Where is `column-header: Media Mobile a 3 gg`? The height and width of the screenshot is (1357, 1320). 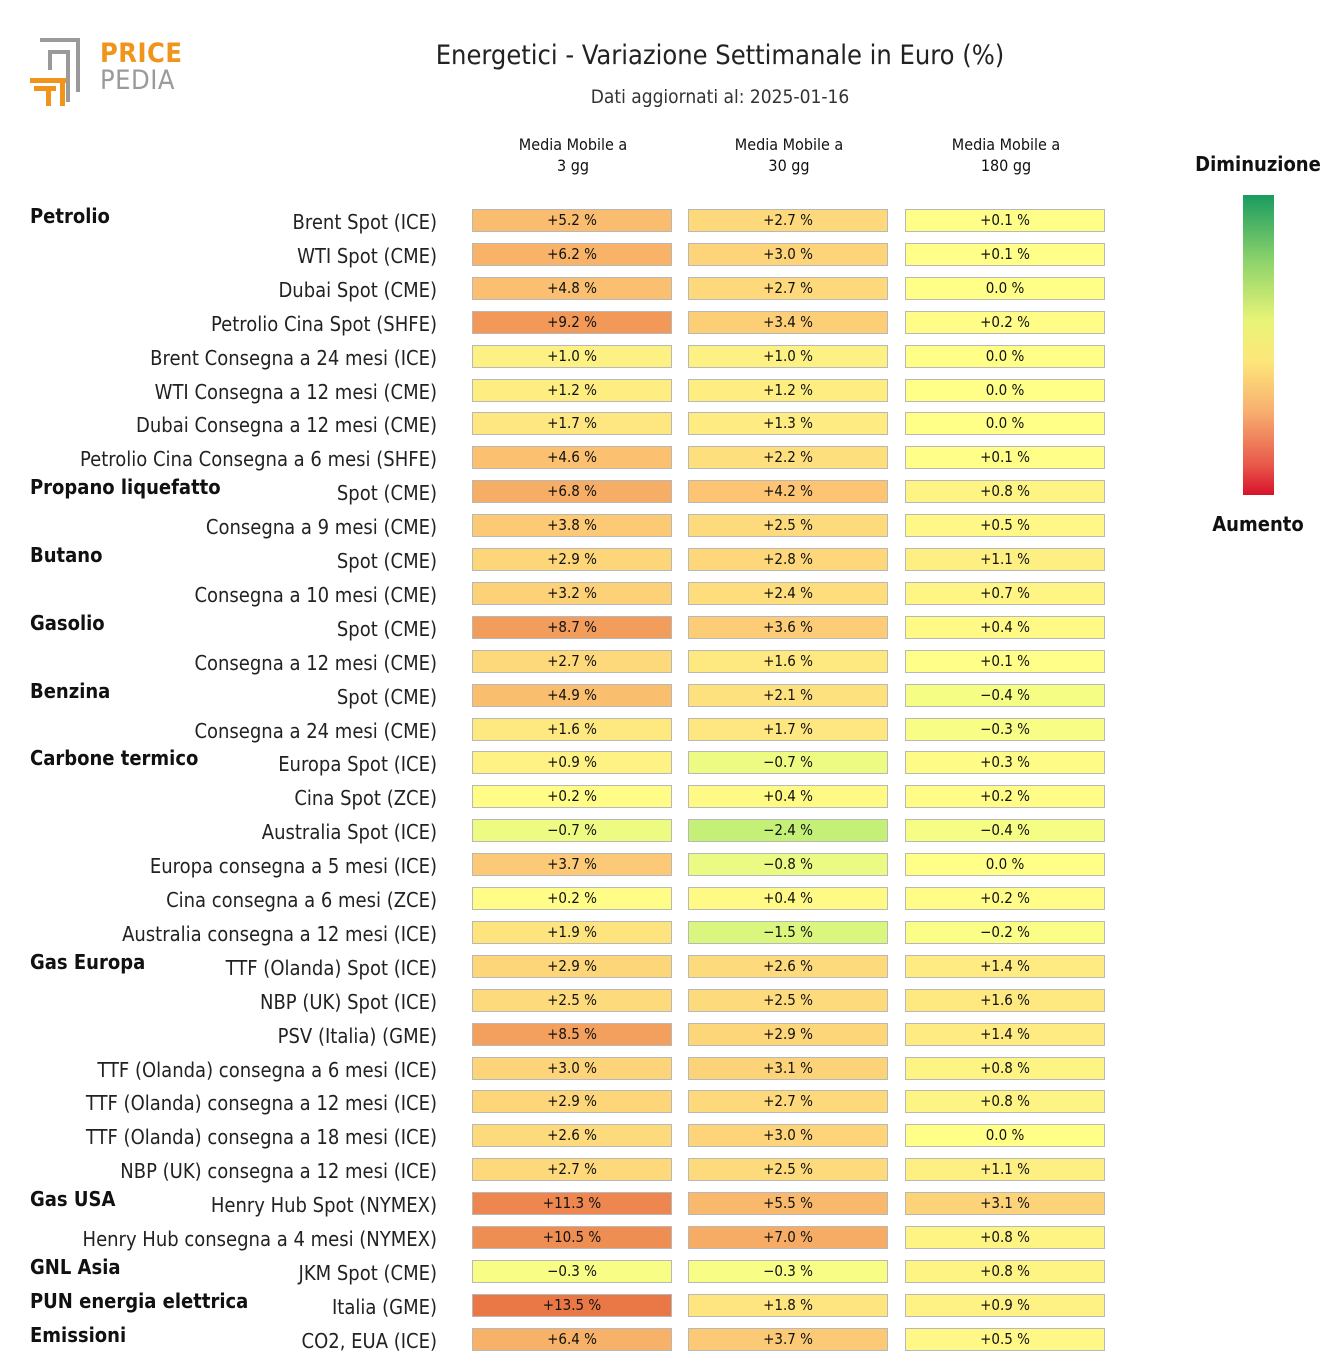
column-header: Media Mobile a 3 gg is located at coordinates (573, 155).